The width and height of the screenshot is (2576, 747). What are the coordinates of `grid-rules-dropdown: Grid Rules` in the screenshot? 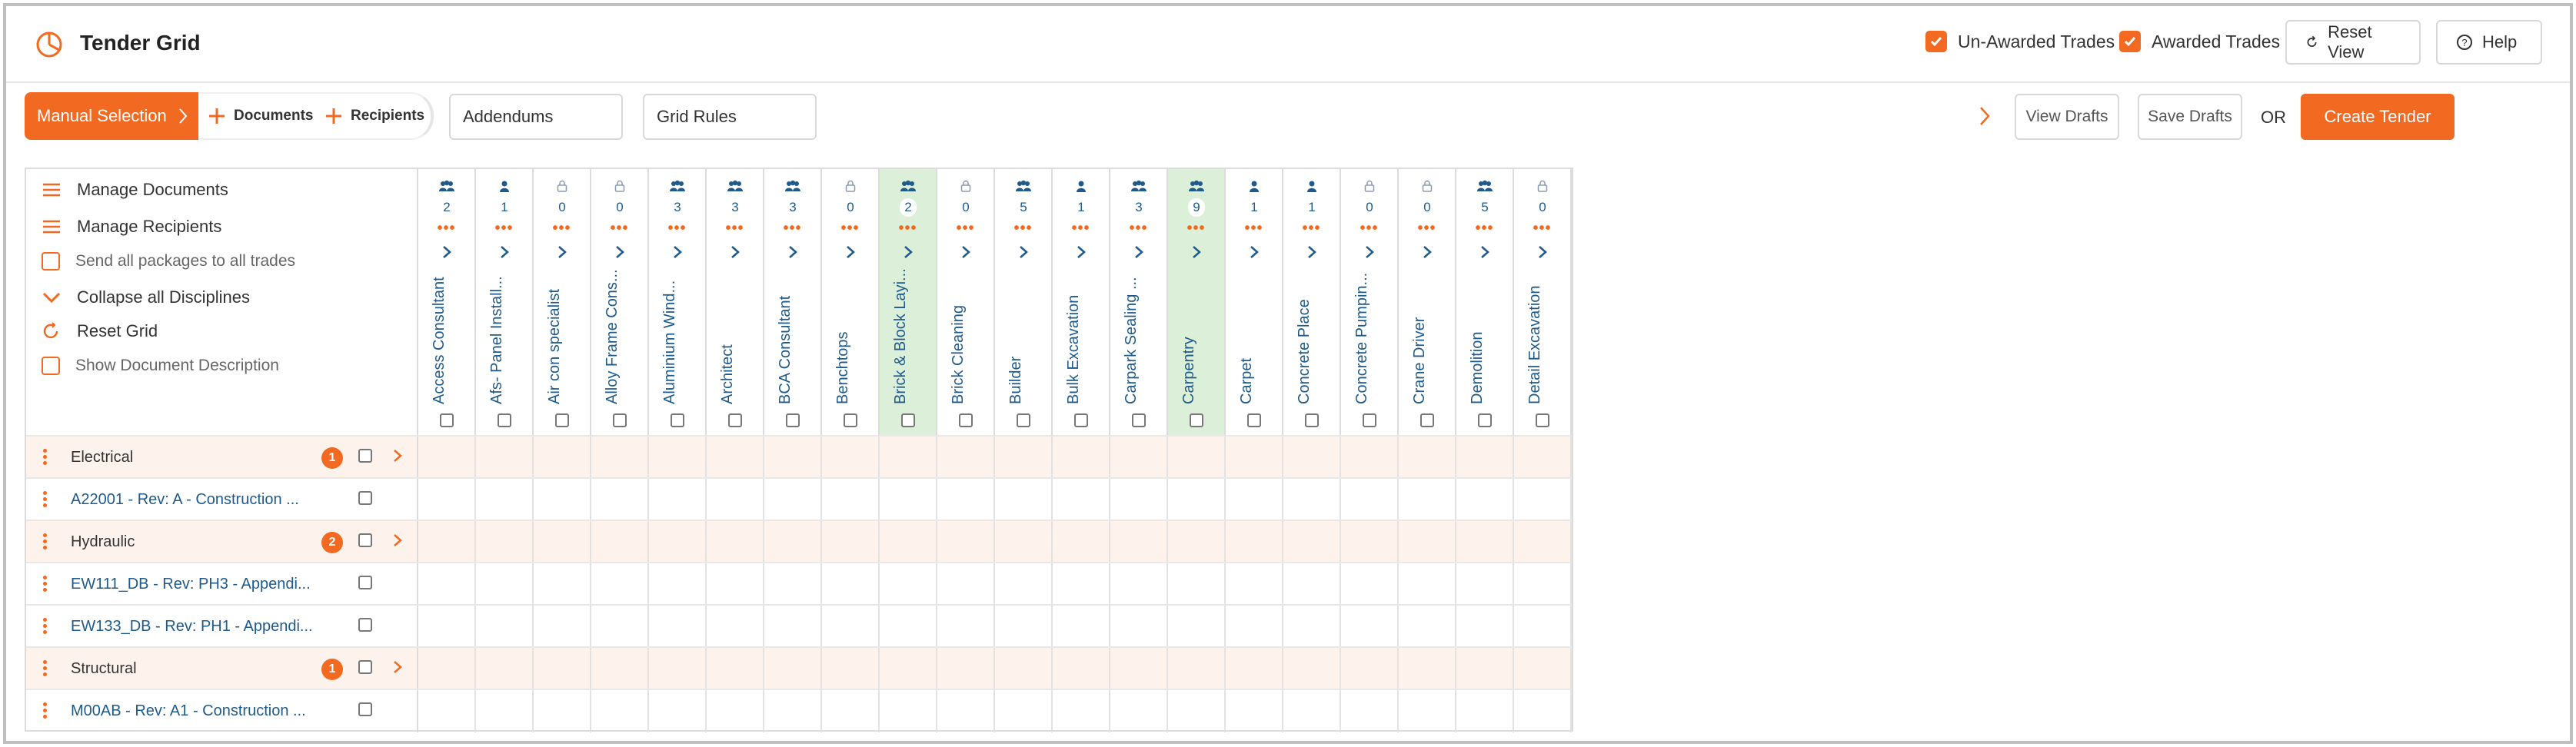 It's located at (730, 117).